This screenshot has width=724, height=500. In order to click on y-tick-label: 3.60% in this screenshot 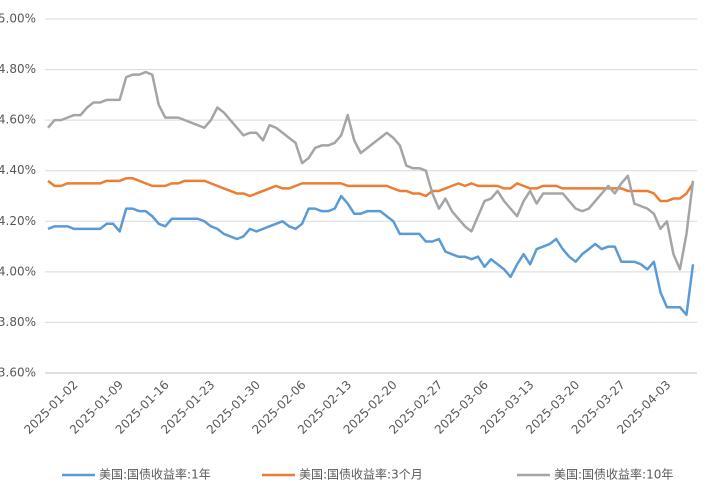, I will do `click(18, 373)`.